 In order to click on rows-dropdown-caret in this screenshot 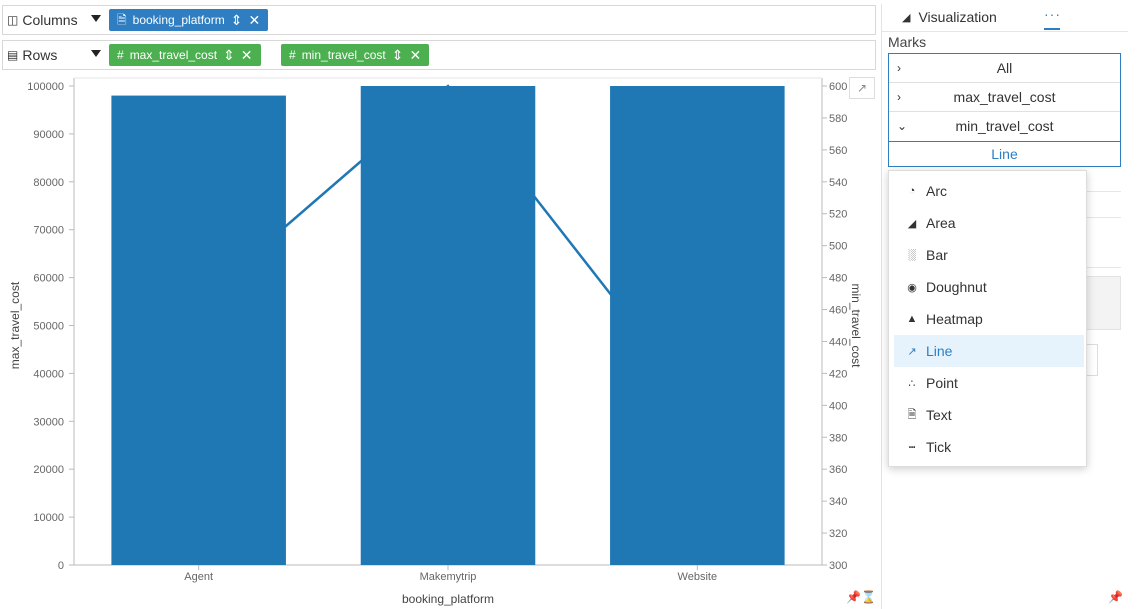, I will do `click(96, 53)`.